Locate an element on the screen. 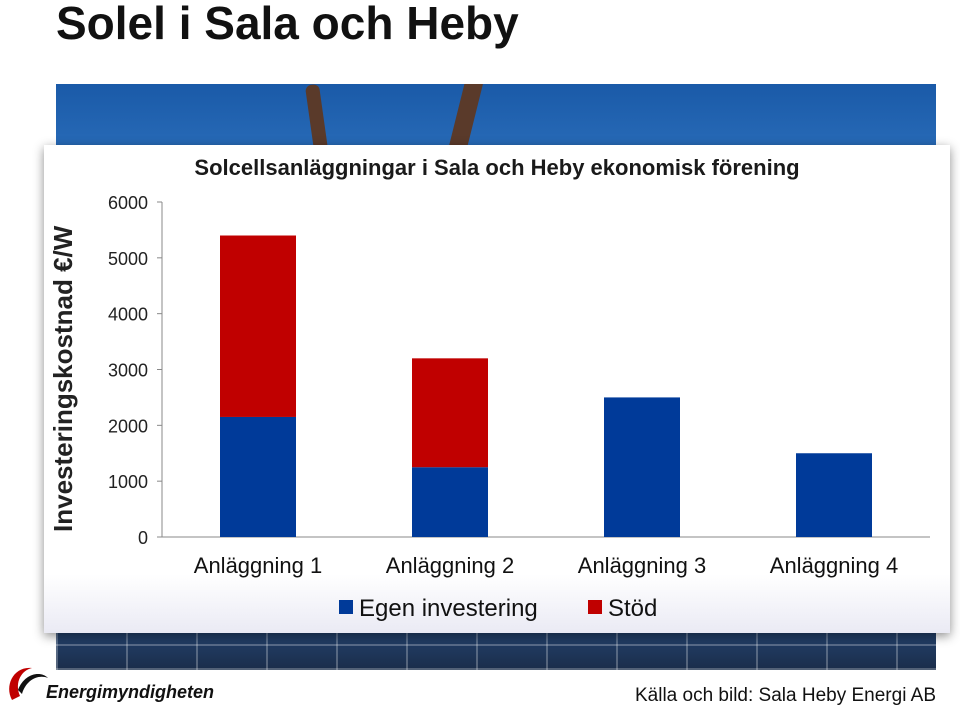 This screenshot has width=960, height=709. legend-swatch-egen is located at coordinates (346, 607).